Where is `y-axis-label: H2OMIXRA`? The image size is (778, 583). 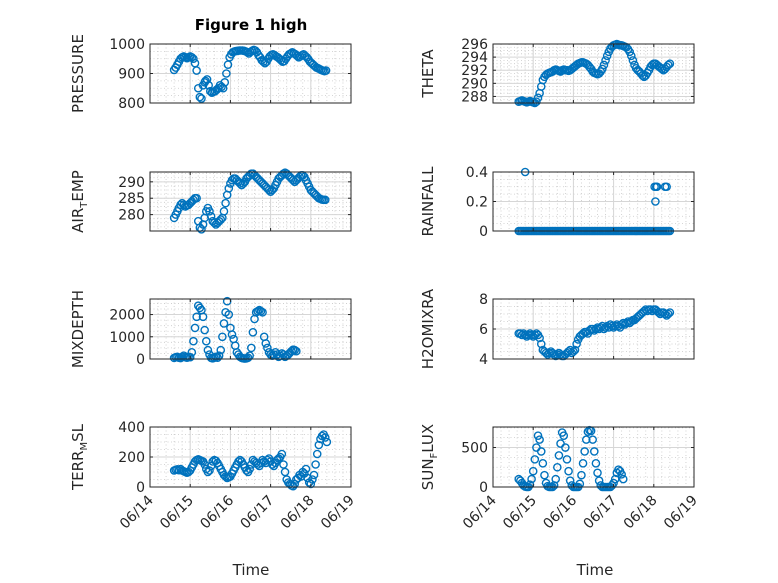
y-axis-label: H2OMIXRA is located at coordinates (428, 328).